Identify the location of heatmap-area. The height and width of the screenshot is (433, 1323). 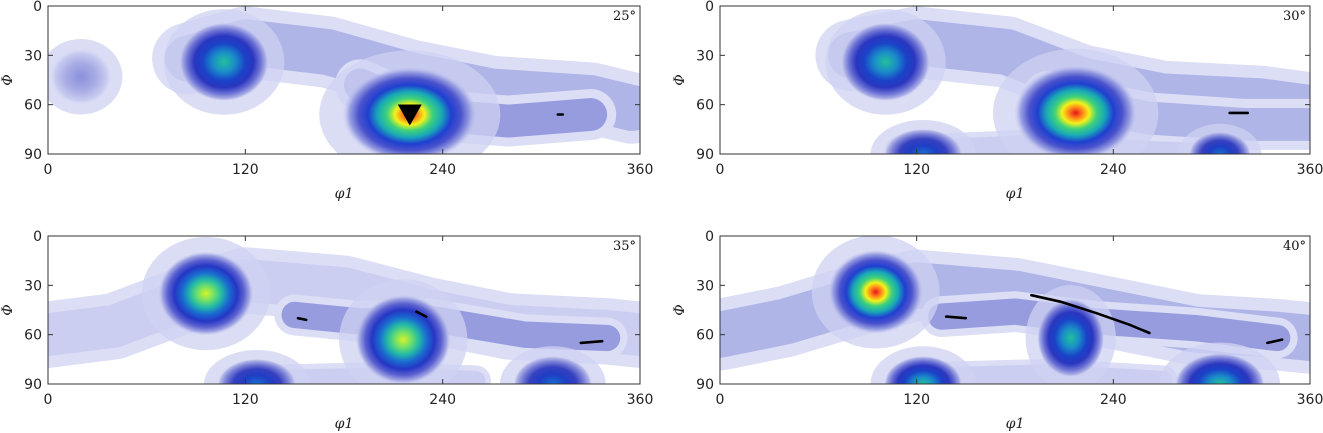
(1062, 80).